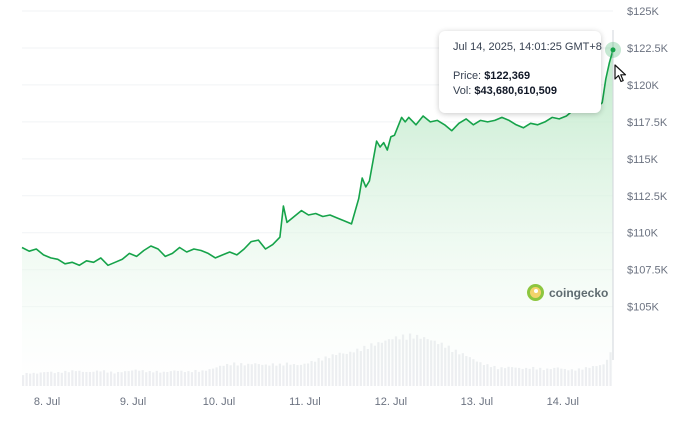  What do you see at coordinates (620, 73) in the screenshot?
I see `mouse-cursor-icon` at bounding box center [620, 73].